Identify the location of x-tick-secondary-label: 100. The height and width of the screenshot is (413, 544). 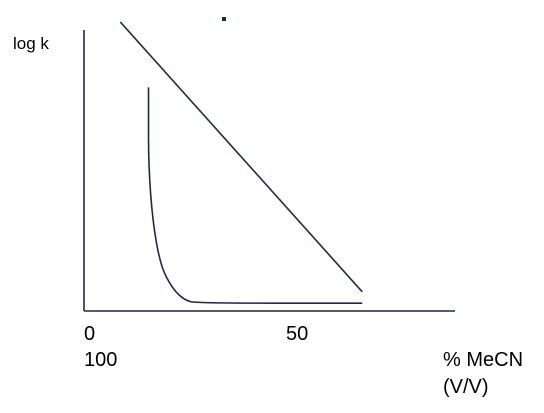
(101, 360).